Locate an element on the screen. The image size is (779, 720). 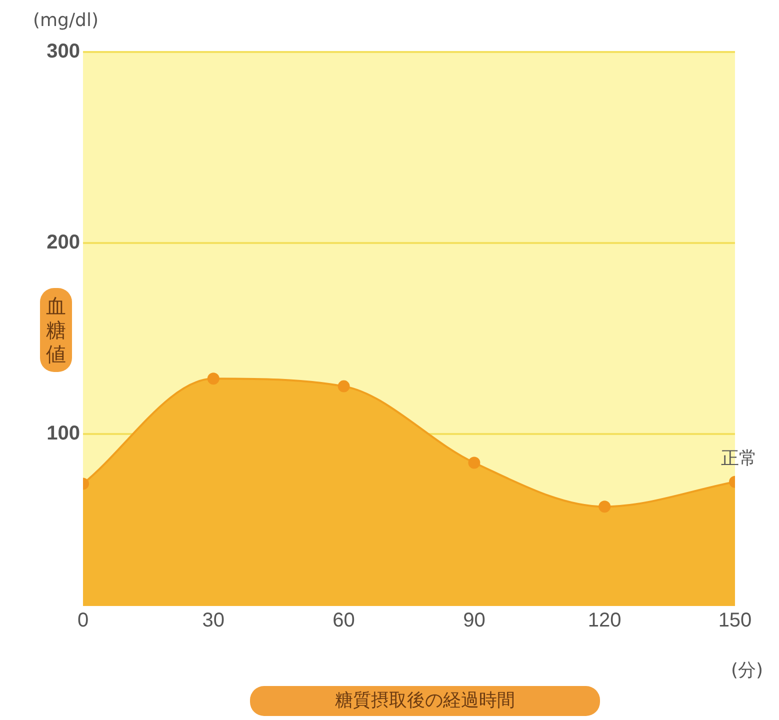
x-axis-title: 糖質摂取後の経過時間 is located at coordinates (425, 701).